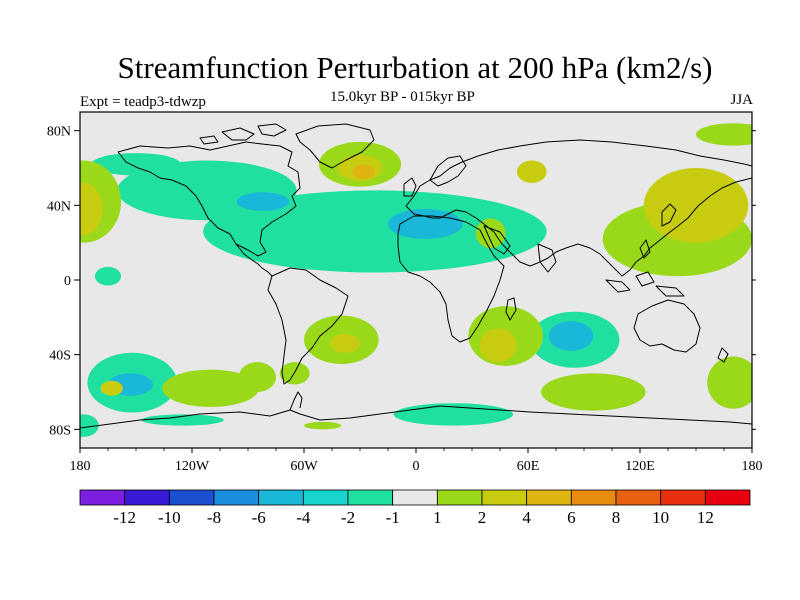  What do you see at coordinates (209, 199) in the screenshot?
I see `coast-north-america` at bounding box center [209, 199].